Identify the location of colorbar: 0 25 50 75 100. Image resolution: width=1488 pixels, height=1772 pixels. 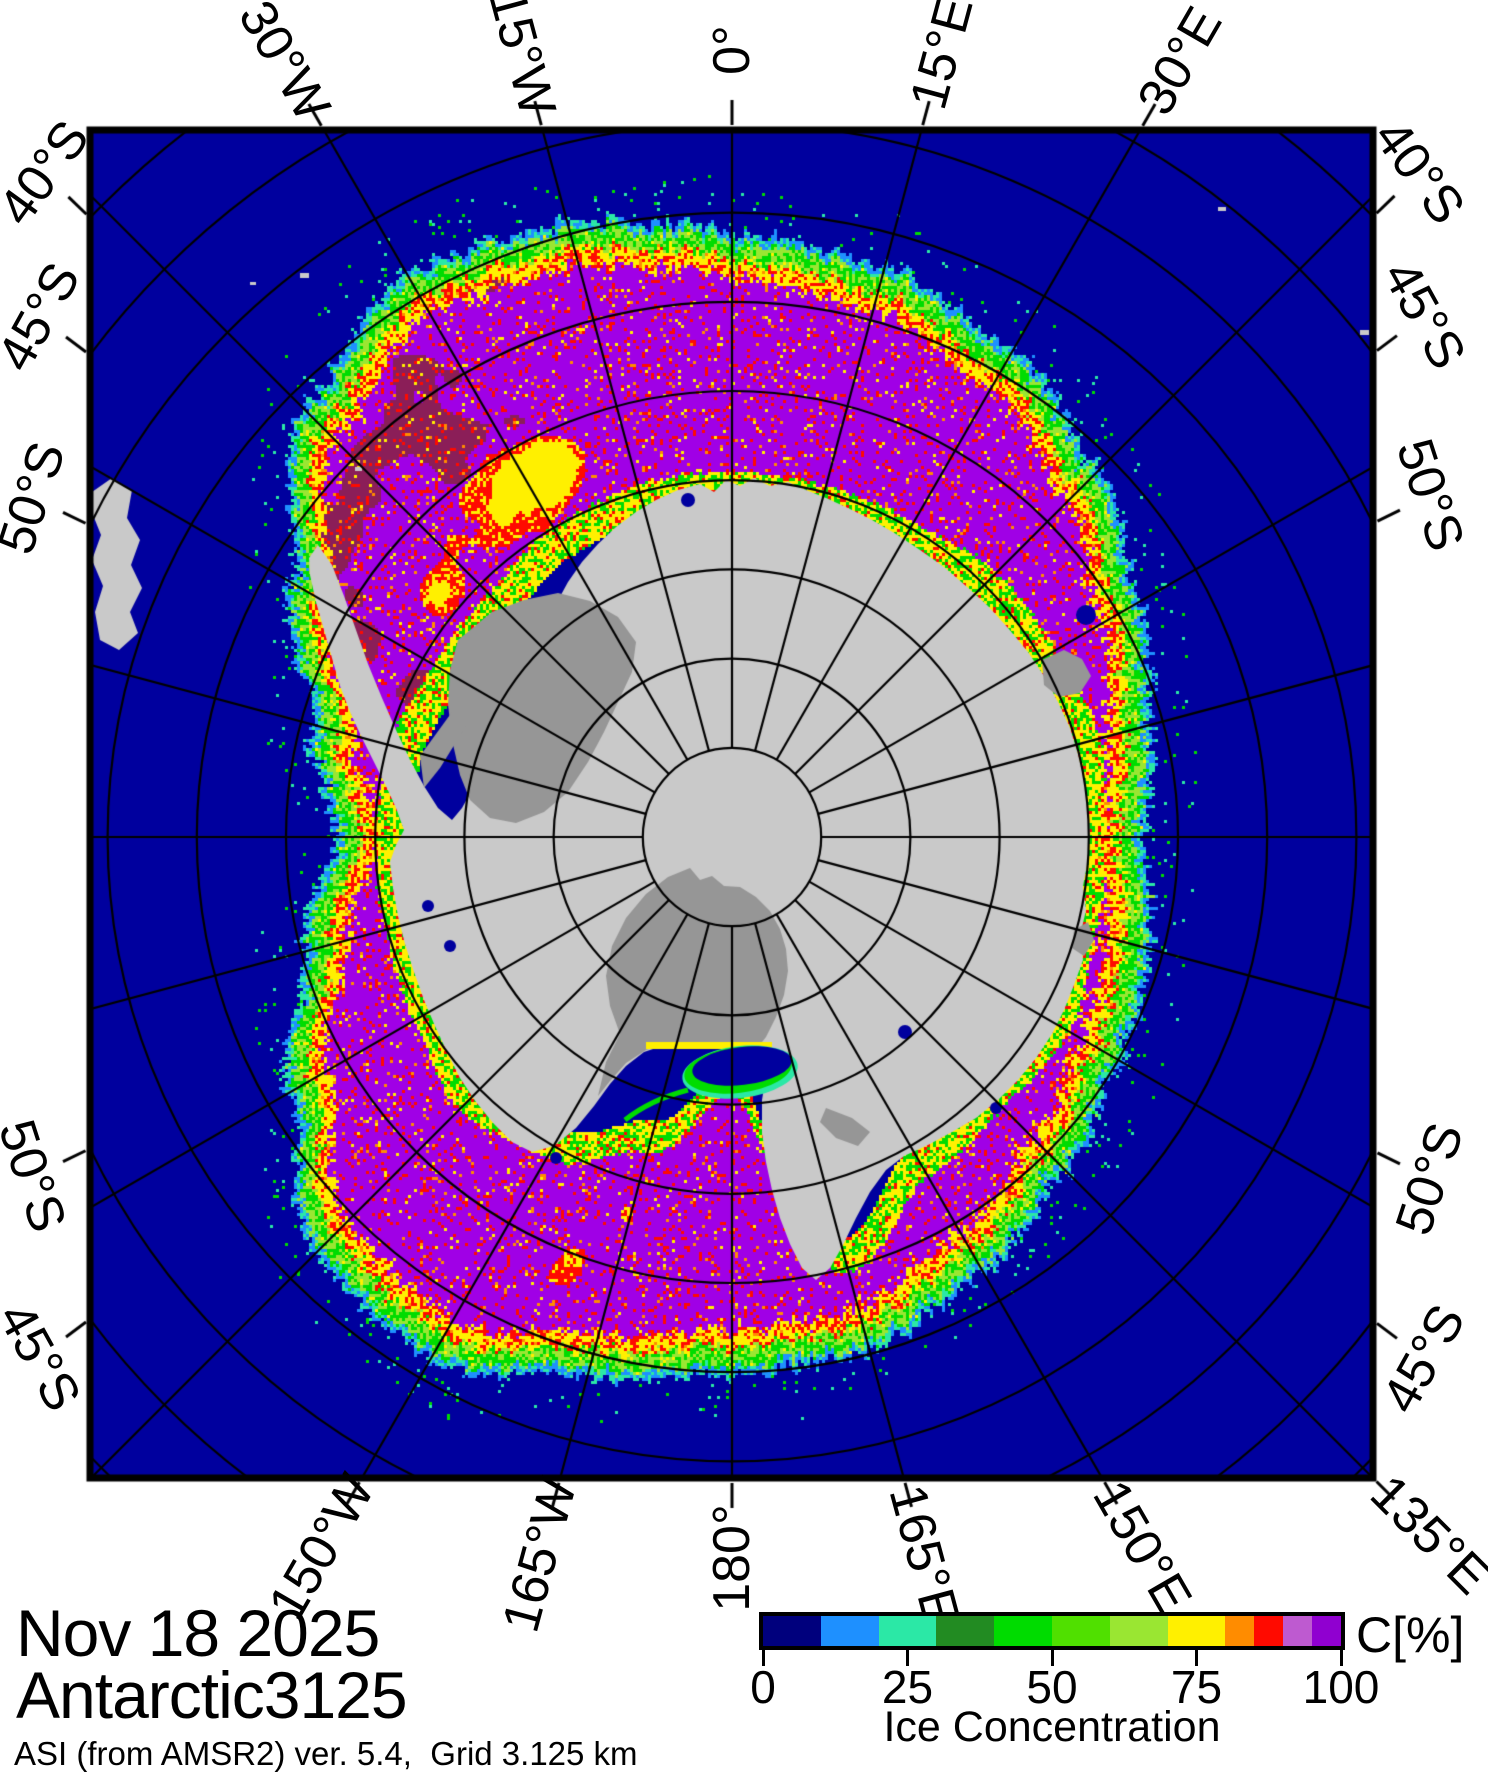
(1064, 1667).